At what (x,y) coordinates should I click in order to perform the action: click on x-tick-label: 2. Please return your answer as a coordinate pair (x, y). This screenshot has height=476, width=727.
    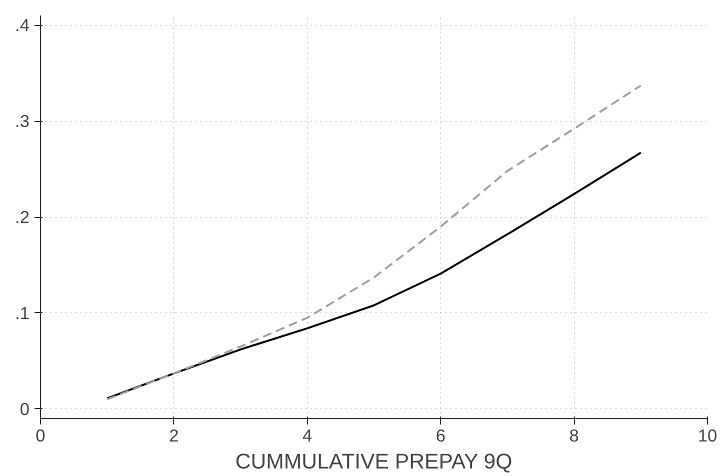
    Looking at the image, I should click on (174, 436).